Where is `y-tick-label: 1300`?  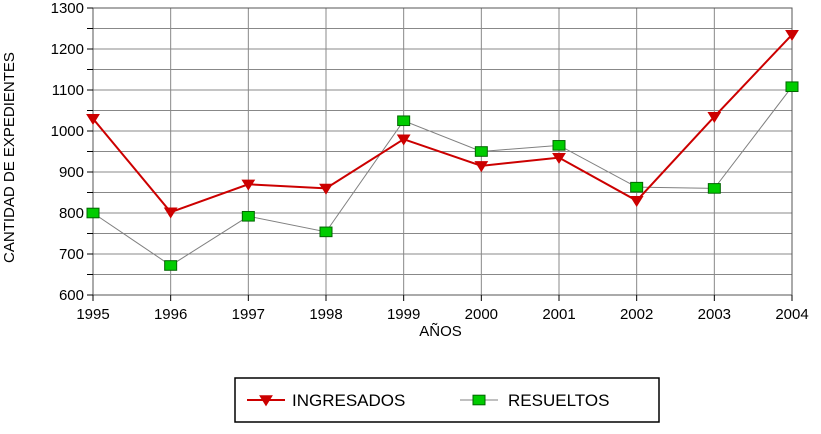 y-tick-label: 1300 is located at coordinates (67, 8).